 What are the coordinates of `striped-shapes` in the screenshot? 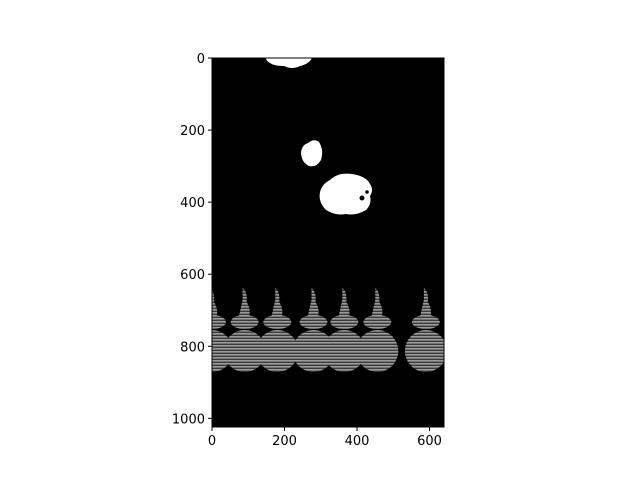 It's located at (328, 330).